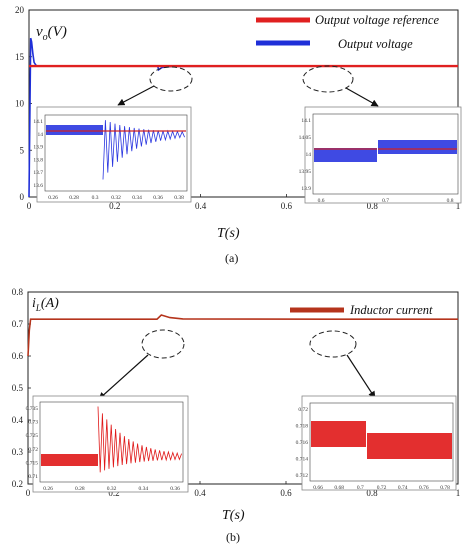 The height and width of the screenshot is (550, 467). Describe the element at coordinates (179, 198) in the screenshot. I see `inset-x-tick-label: 0.38` at that location.